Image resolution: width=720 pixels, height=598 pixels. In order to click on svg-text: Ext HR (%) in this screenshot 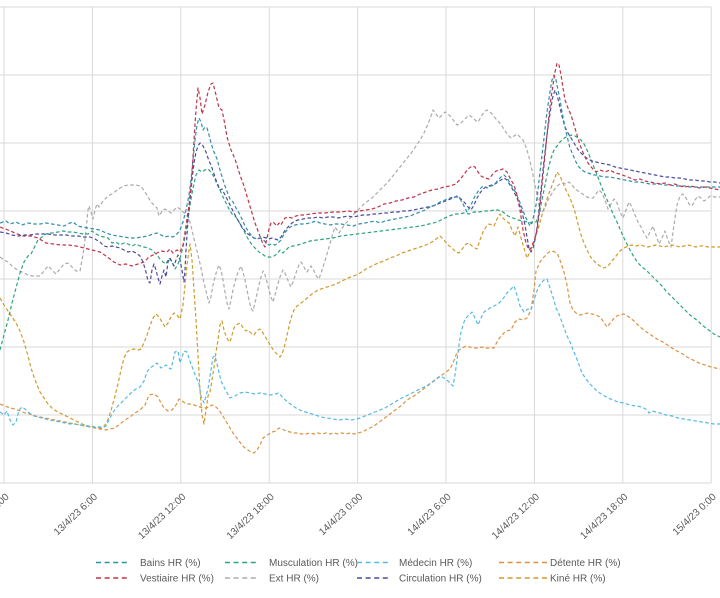, I will do `click(294, 579)`.